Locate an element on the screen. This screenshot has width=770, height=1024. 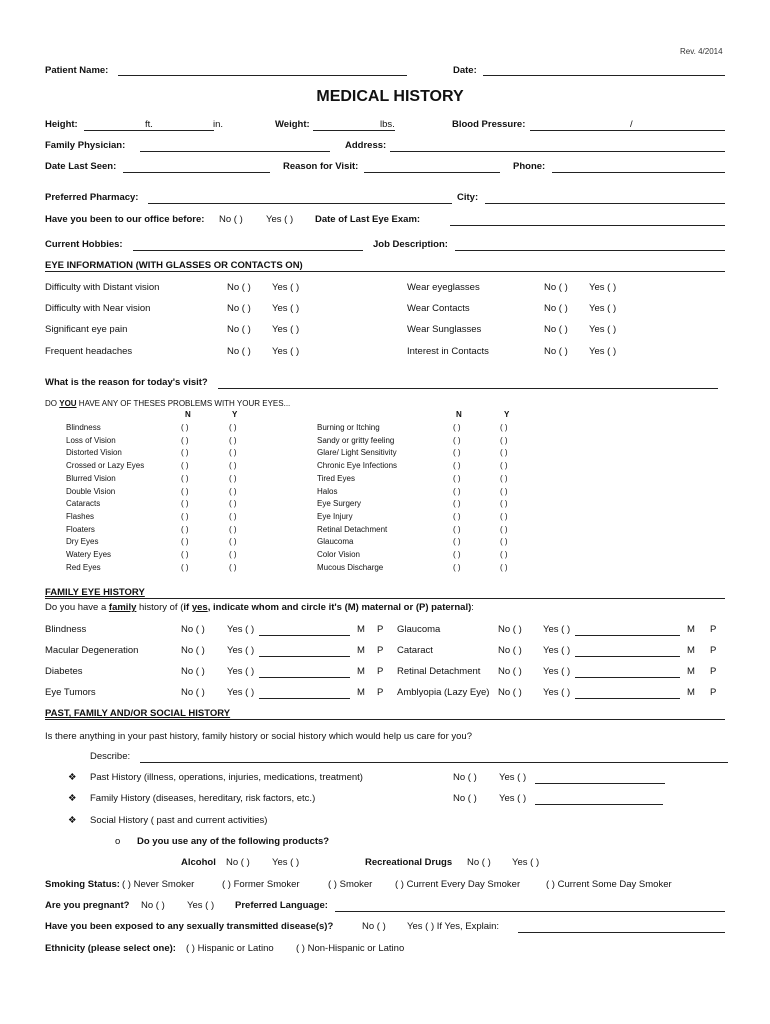
drugs-yes: Yes ( ) is located at coordinates (526, 862).